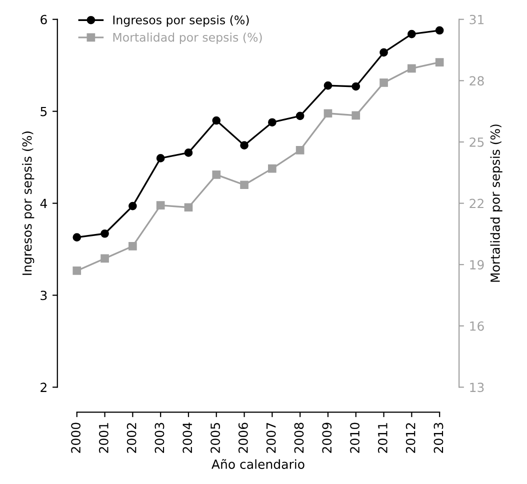  Describe the element at coordinates (187, 437) in the screenshot. I see `x-tick-label: 2004` at that location.